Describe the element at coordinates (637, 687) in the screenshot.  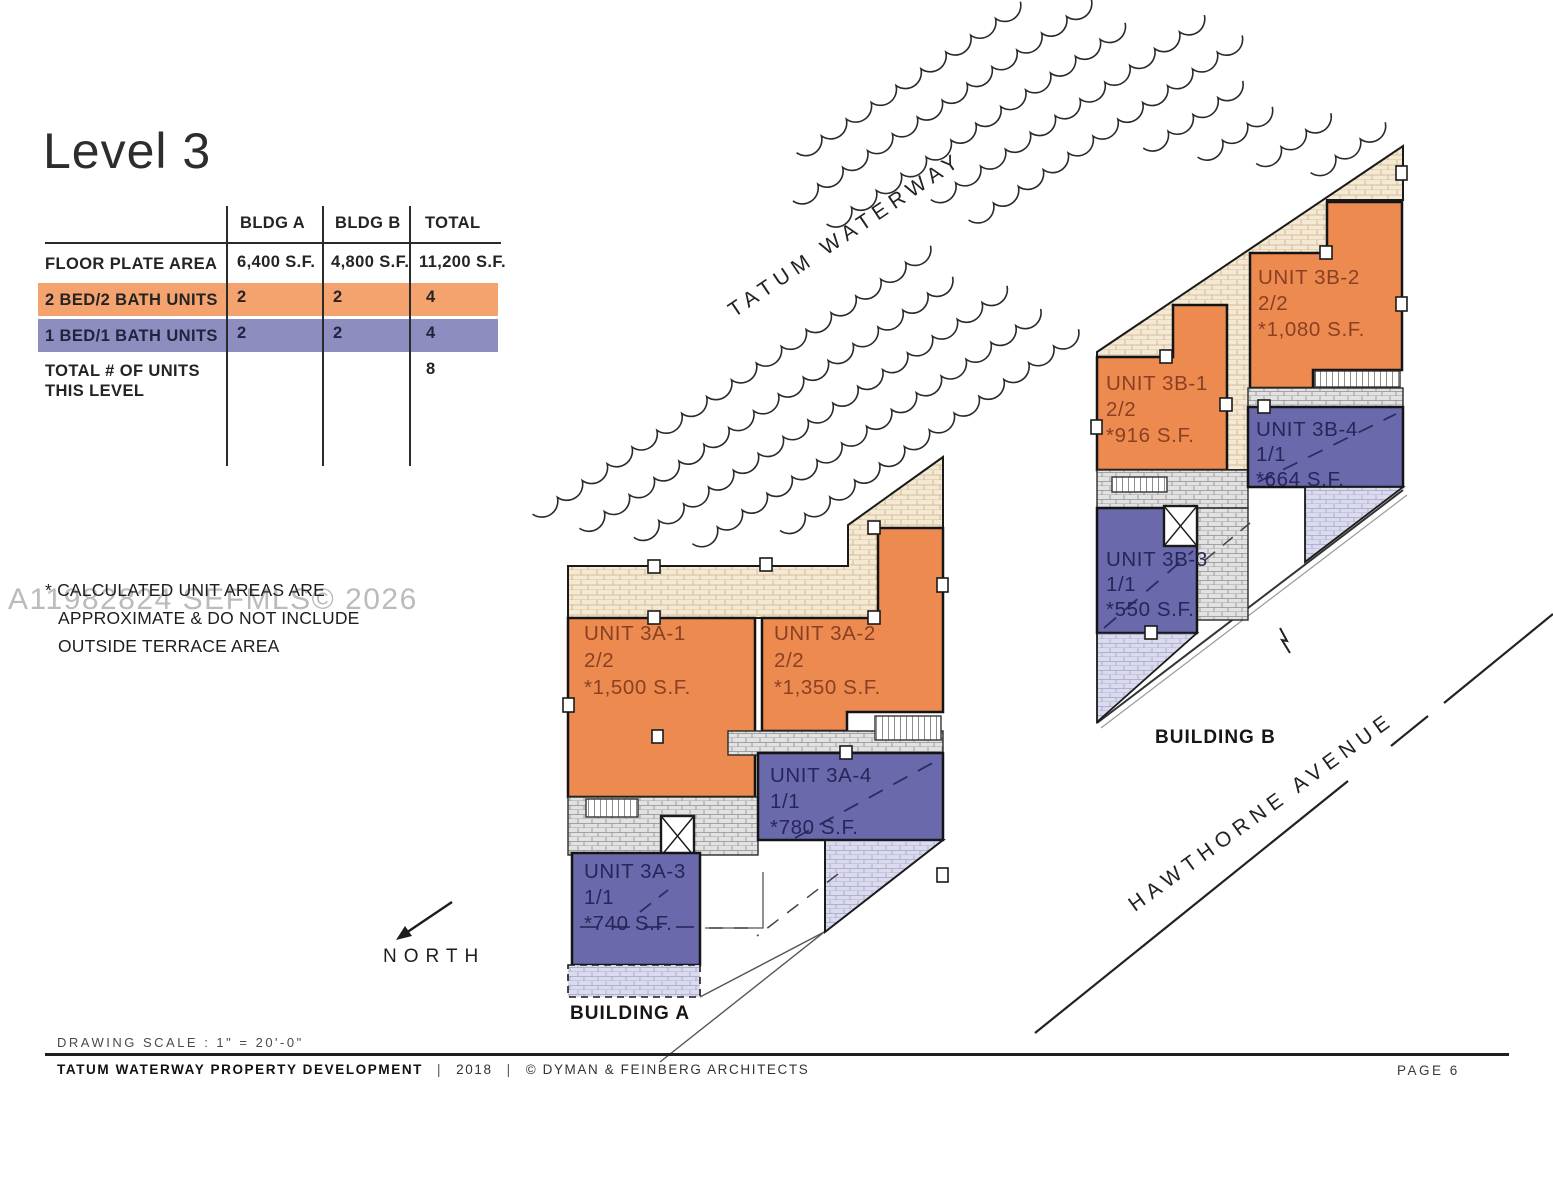
I see `svg-text: *1,500 S.F.` at that location.